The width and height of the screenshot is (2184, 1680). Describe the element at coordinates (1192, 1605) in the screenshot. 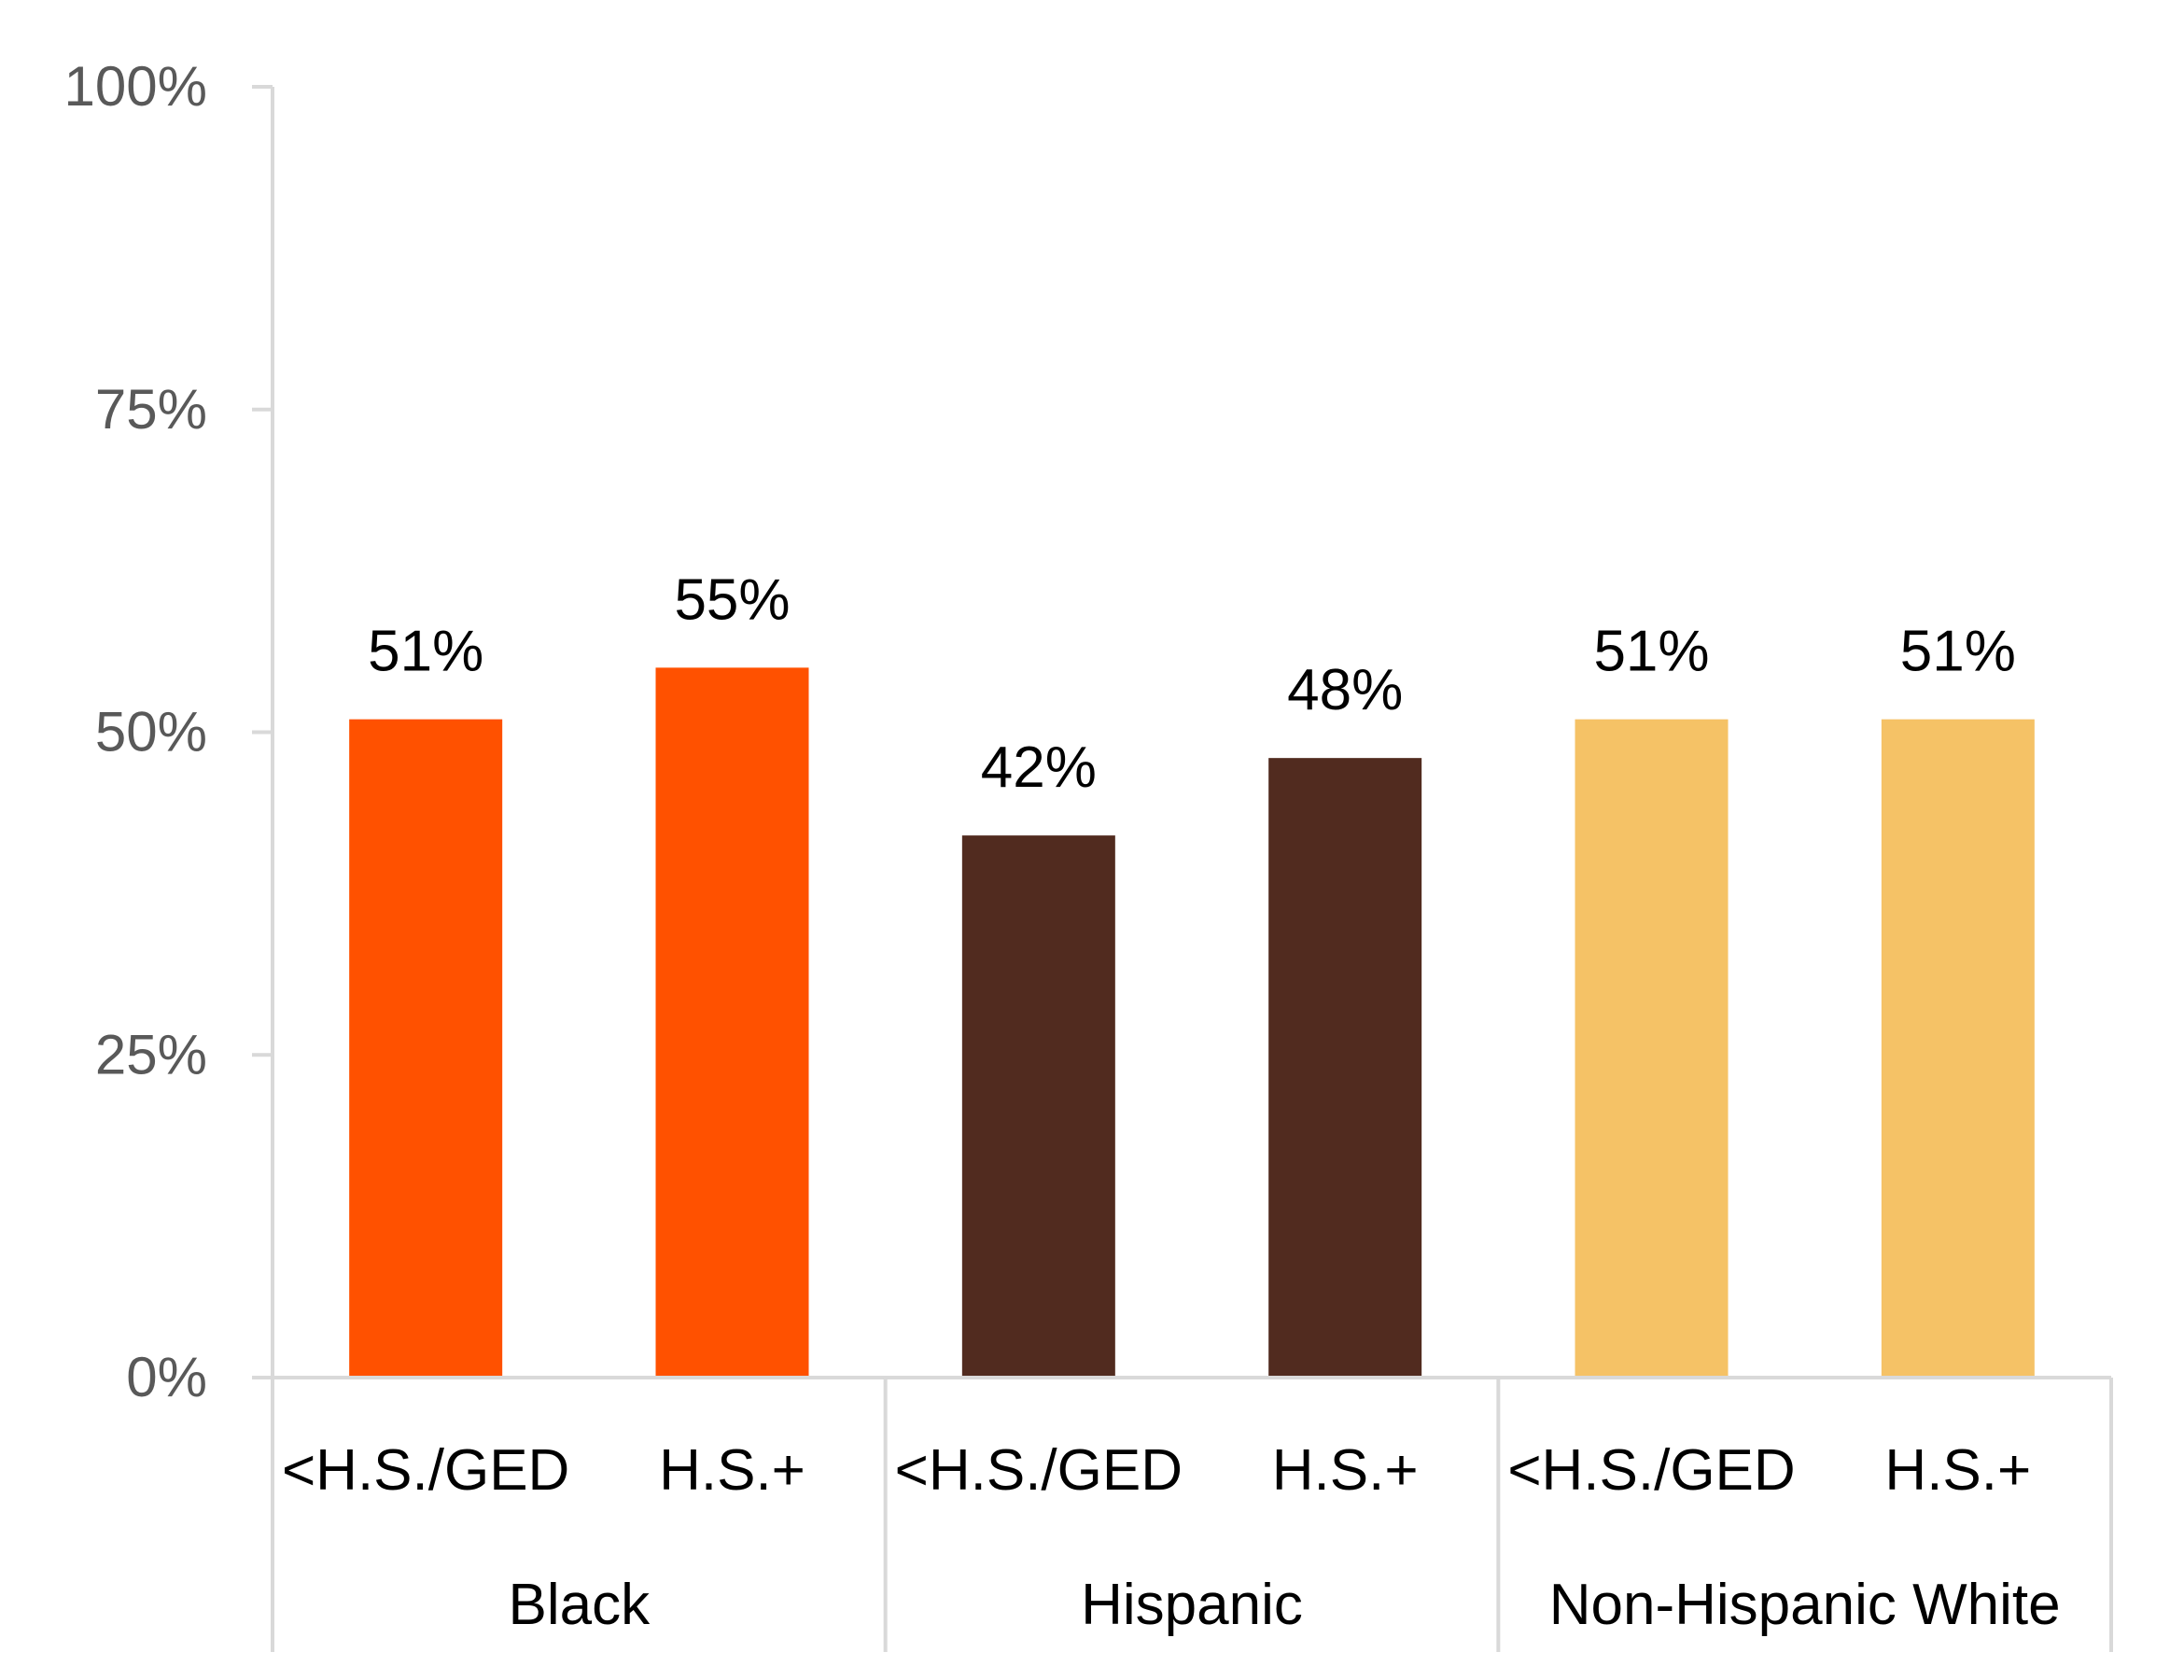

I see `group-label: Hispanic` at that location.